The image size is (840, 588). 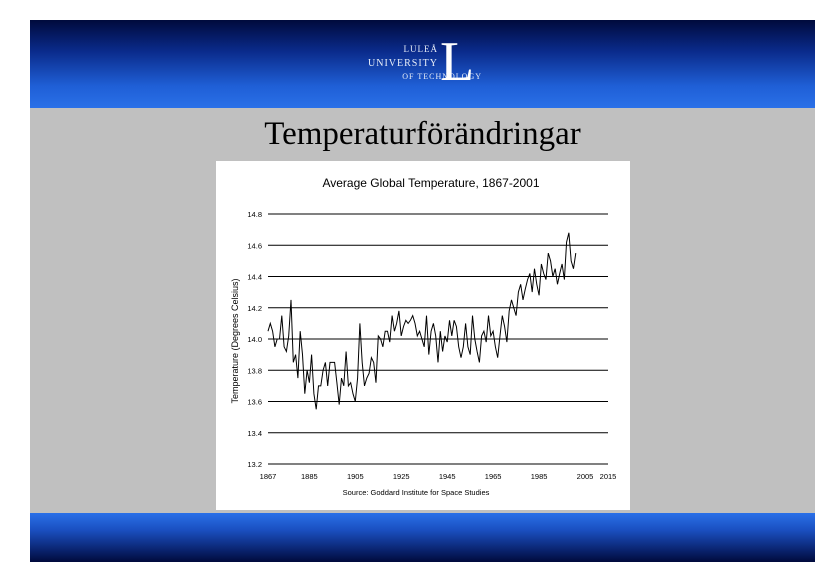 What do you see at coordinates (420, 49) in the screenshot?
I see `logo-text-line1: LULEÅ` at bounding box center [420, 49].